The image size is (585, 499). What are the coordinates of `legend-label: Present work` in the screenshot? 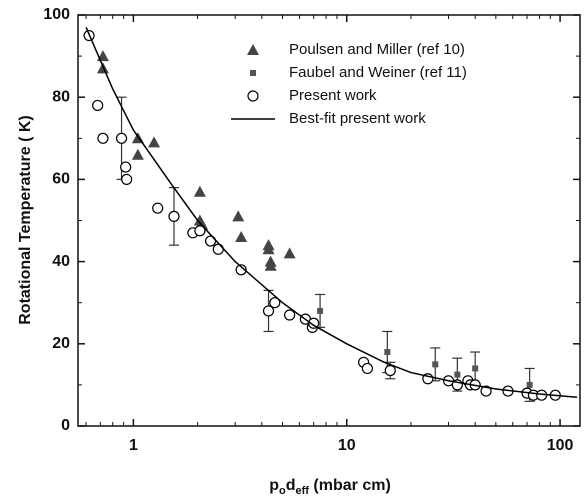 It's located at (333, 95).